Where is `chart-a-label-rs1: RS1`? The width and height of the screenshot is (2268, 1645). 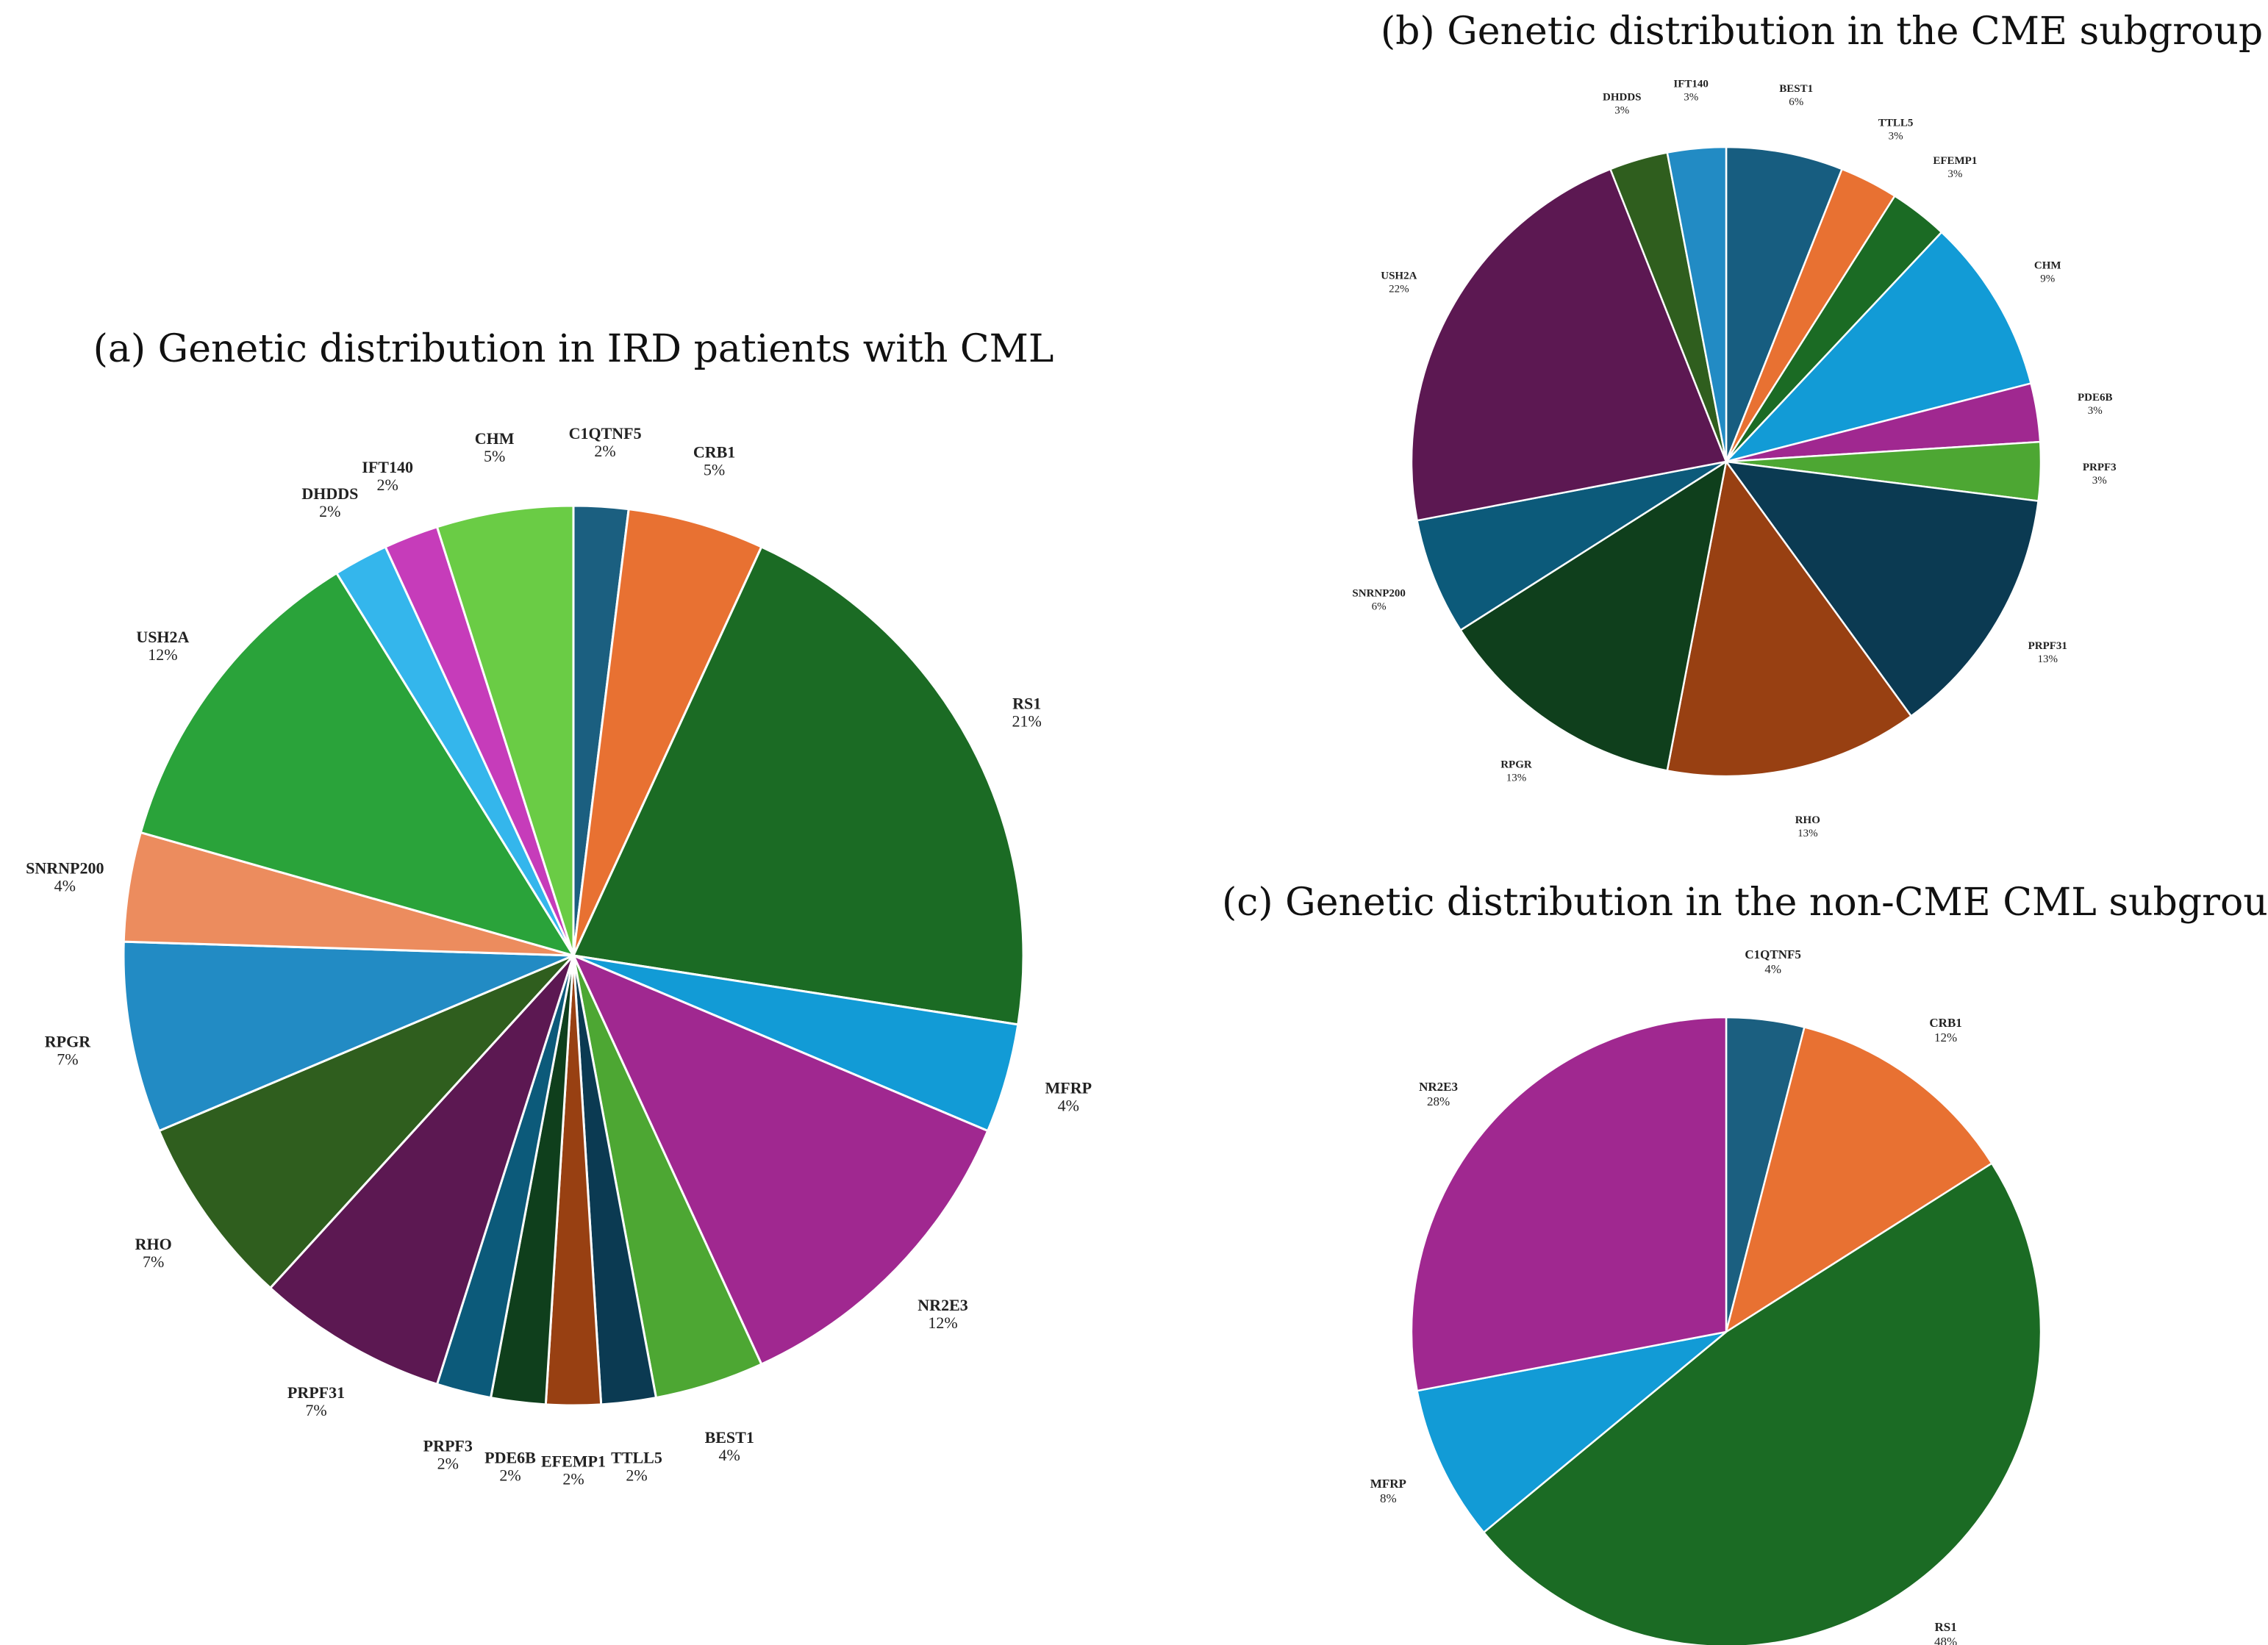 chart-a-label-rs1: RS1 is located at coordinates (1026, 704).